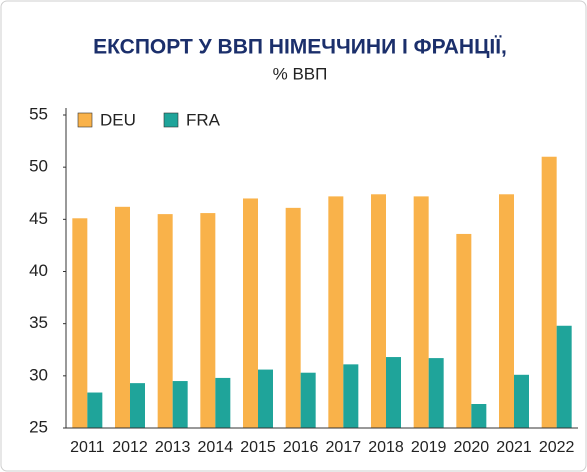 The image size is (587, 472). What do you see at coordinates (472, 447) in the screenshot?
I see `x-tick-label: 2020` at bounding box center [472, 447].